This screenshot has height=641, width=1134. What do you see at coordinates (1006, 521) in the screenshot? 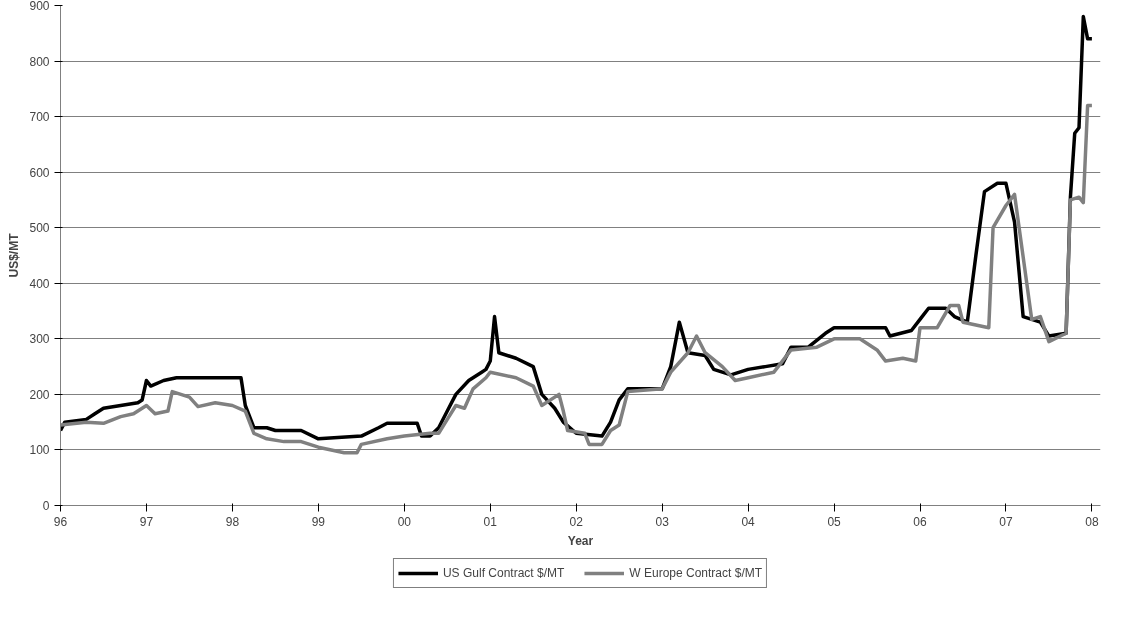
I see `x-tick-label: 07` at bounding box center [1006, 521].